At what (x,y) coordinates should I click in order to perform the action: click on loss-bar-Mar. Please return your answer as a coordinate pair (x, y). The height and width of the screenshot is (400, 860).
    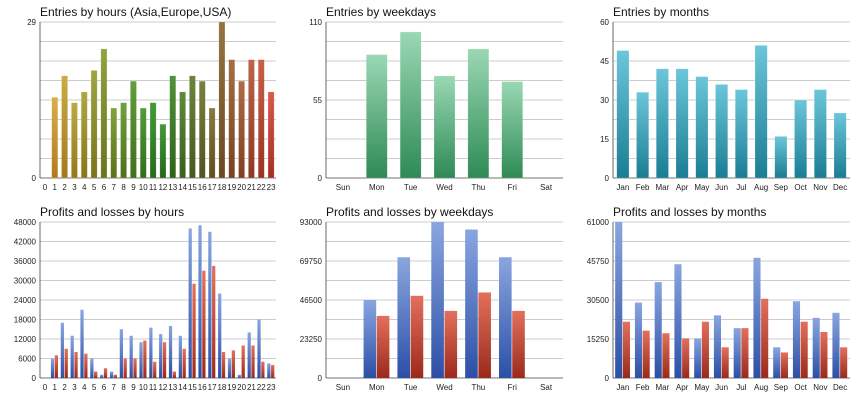
    Looking at the image, I should click on (666, 355).